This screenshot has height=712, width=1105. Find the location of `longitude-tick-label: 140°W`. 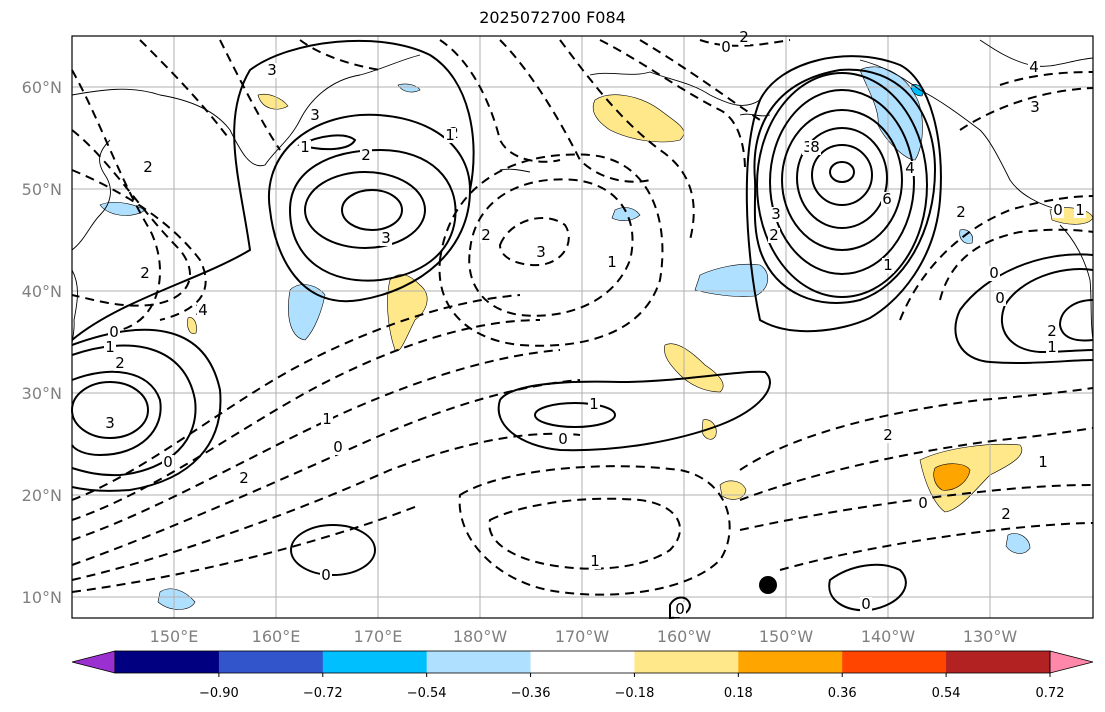

longitude-tick-label: 140°W is located at coordinates (888, 636).